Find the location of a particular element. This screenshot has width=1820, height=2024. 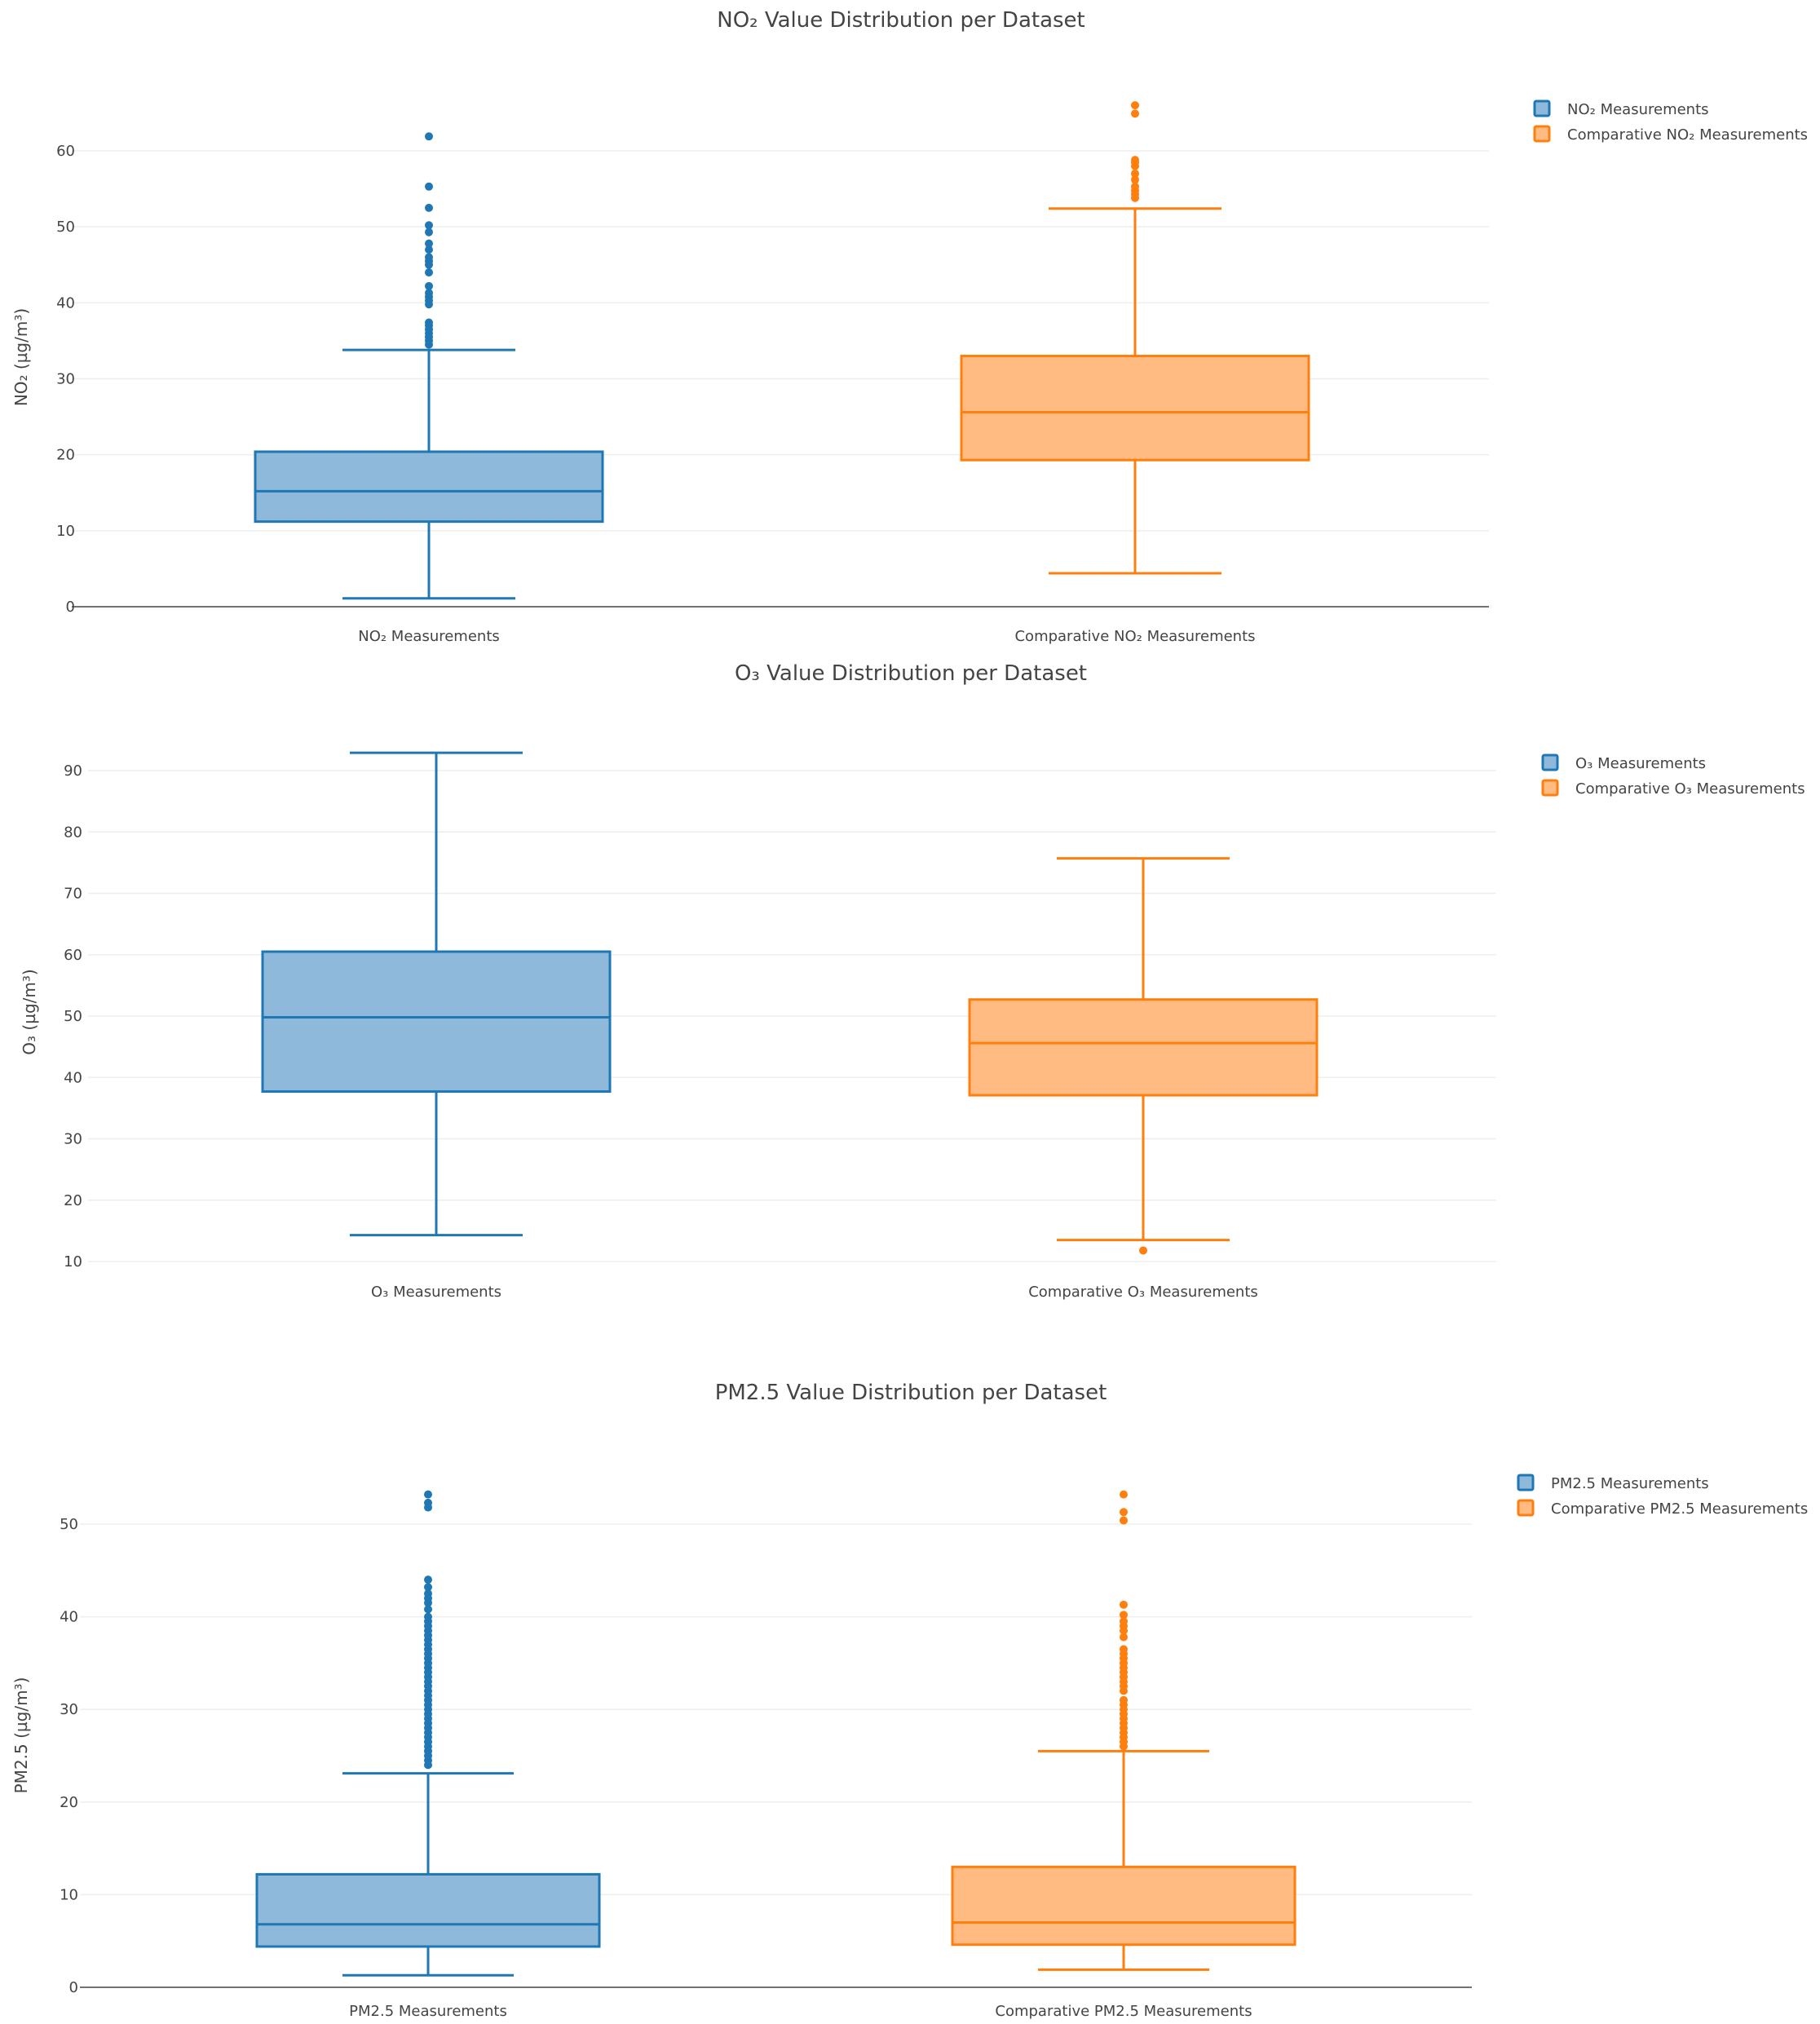

legend-label: Comparative NO₂ Measurements is located at coordinates (1687, 135).